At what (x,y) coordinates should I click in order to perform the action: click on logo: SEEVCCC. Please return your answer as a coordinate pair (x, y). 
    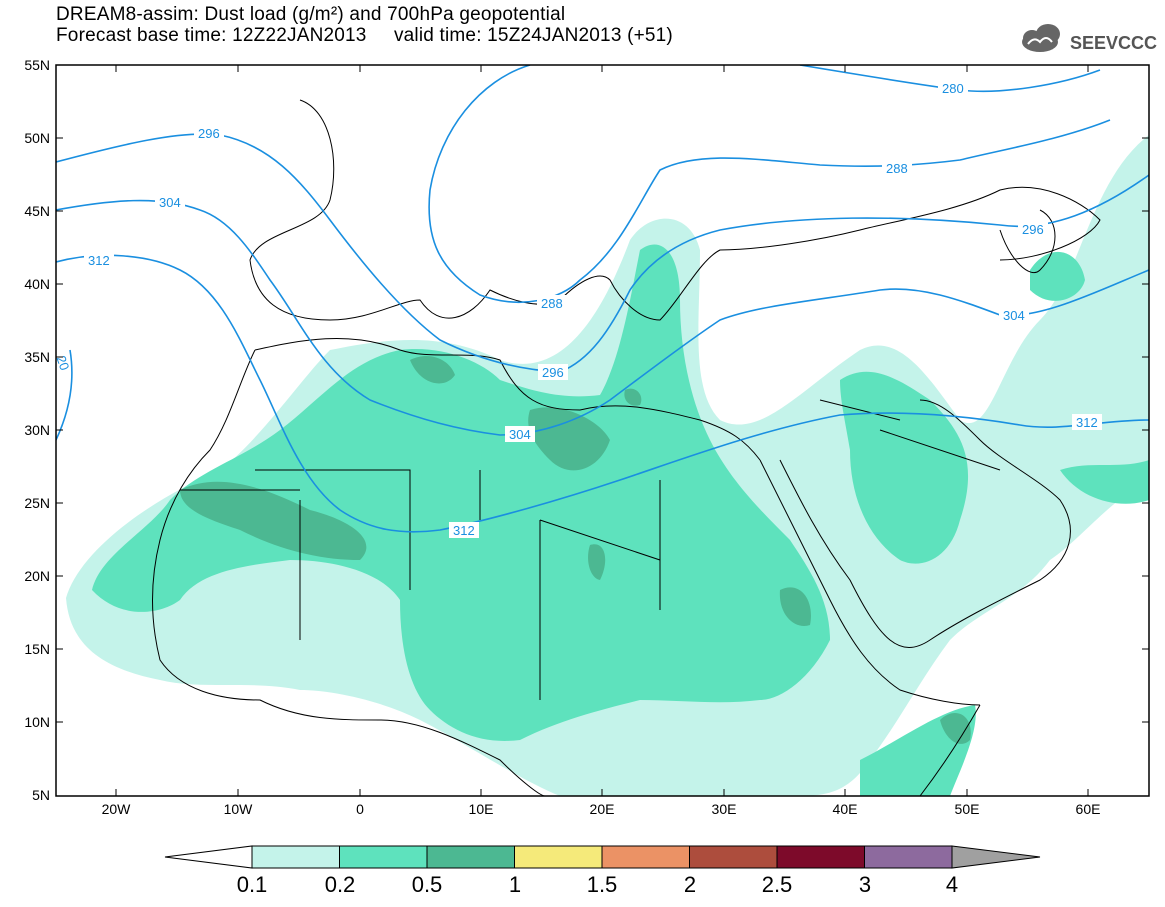
    Looking at the image, I should click on (1089, 38).